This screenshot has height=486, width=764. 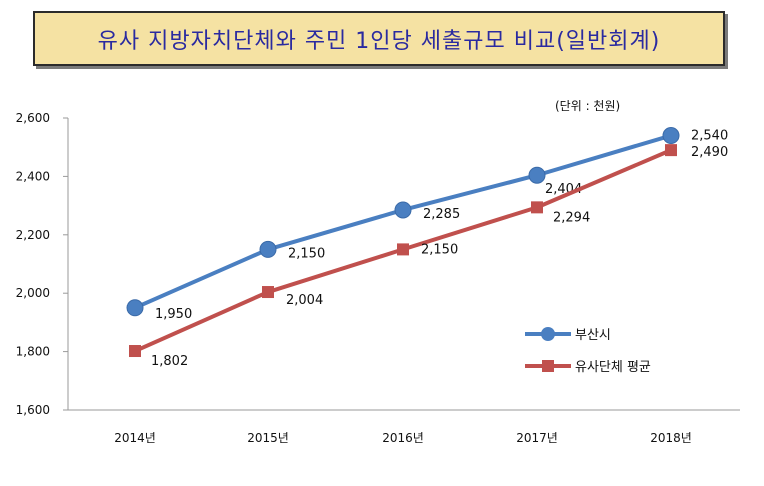 I want to click on data-label: 2,294, so click(x=571, y=217).